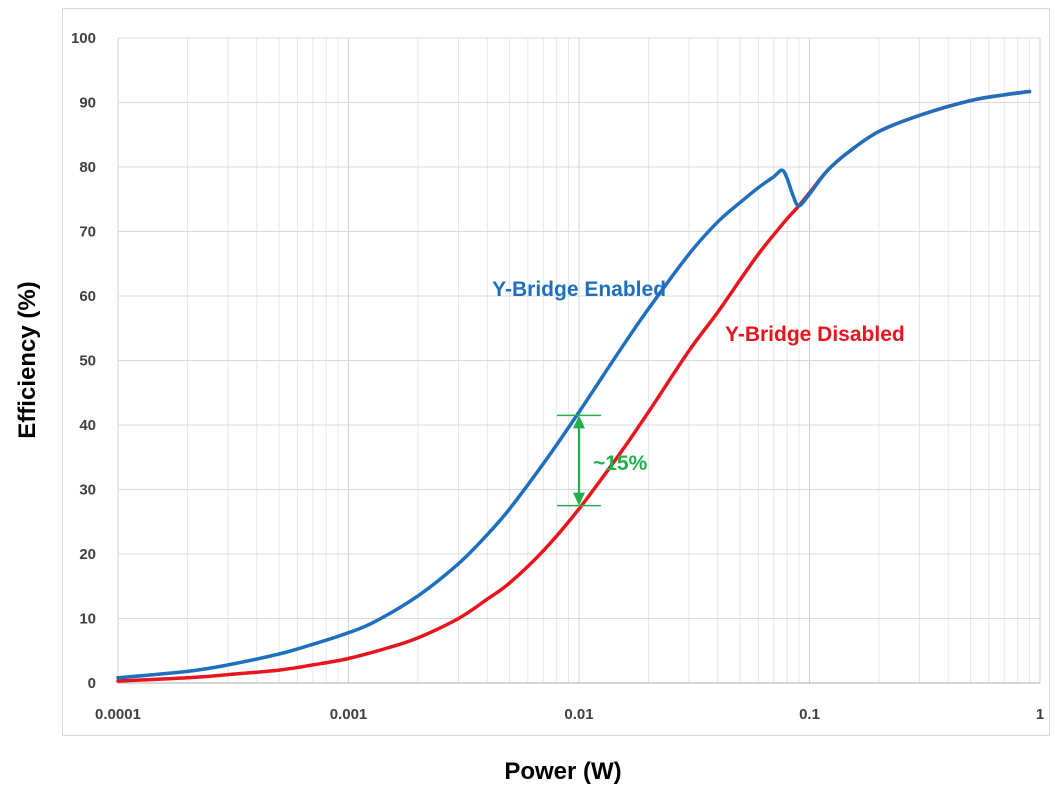  What do you see at coordinates (579, 289) in the screenshot?
I see `annotation-y-bridge-enabled: Y-Bridge Enabled` at bounding box center [579, 289].